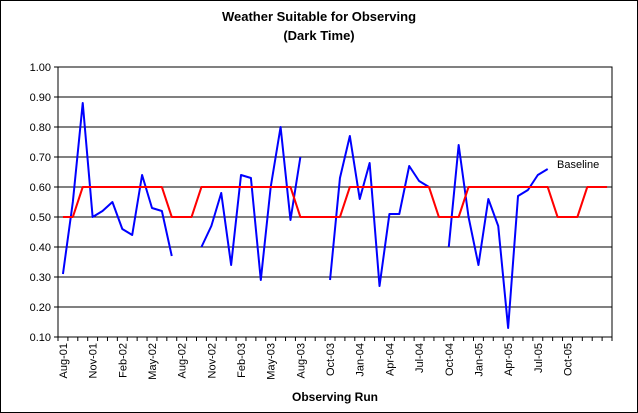 The height and width of the screenshot is (413, 638). What do you see at coordinates (40, 278) in the screenshot?
I see `y-tick-label: 0.30` at bounding box center [40, 278].